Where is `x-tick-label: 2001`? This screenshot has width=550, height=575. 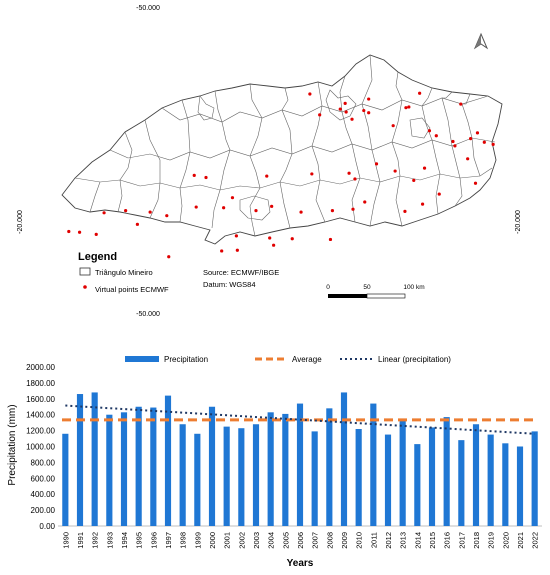 x-tick-label: 2001 is located at coordinates (227, 540).